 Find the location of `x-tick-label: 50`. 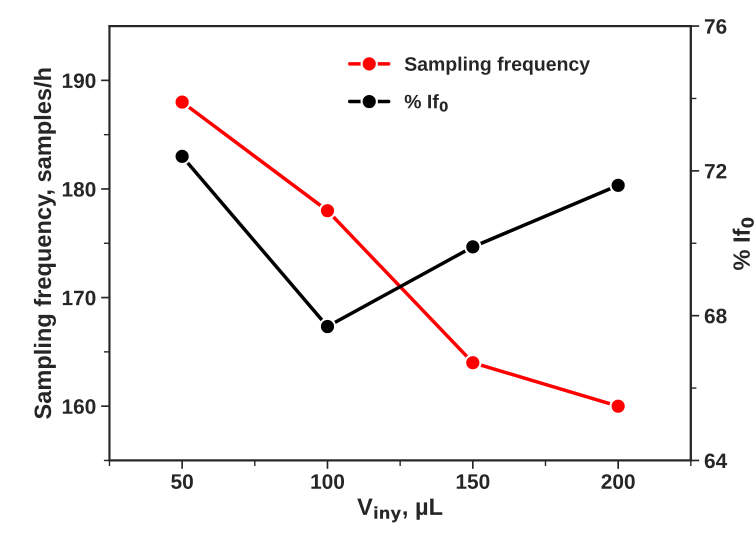

x-tick-label: 50 is located at coordinates (182, 481).